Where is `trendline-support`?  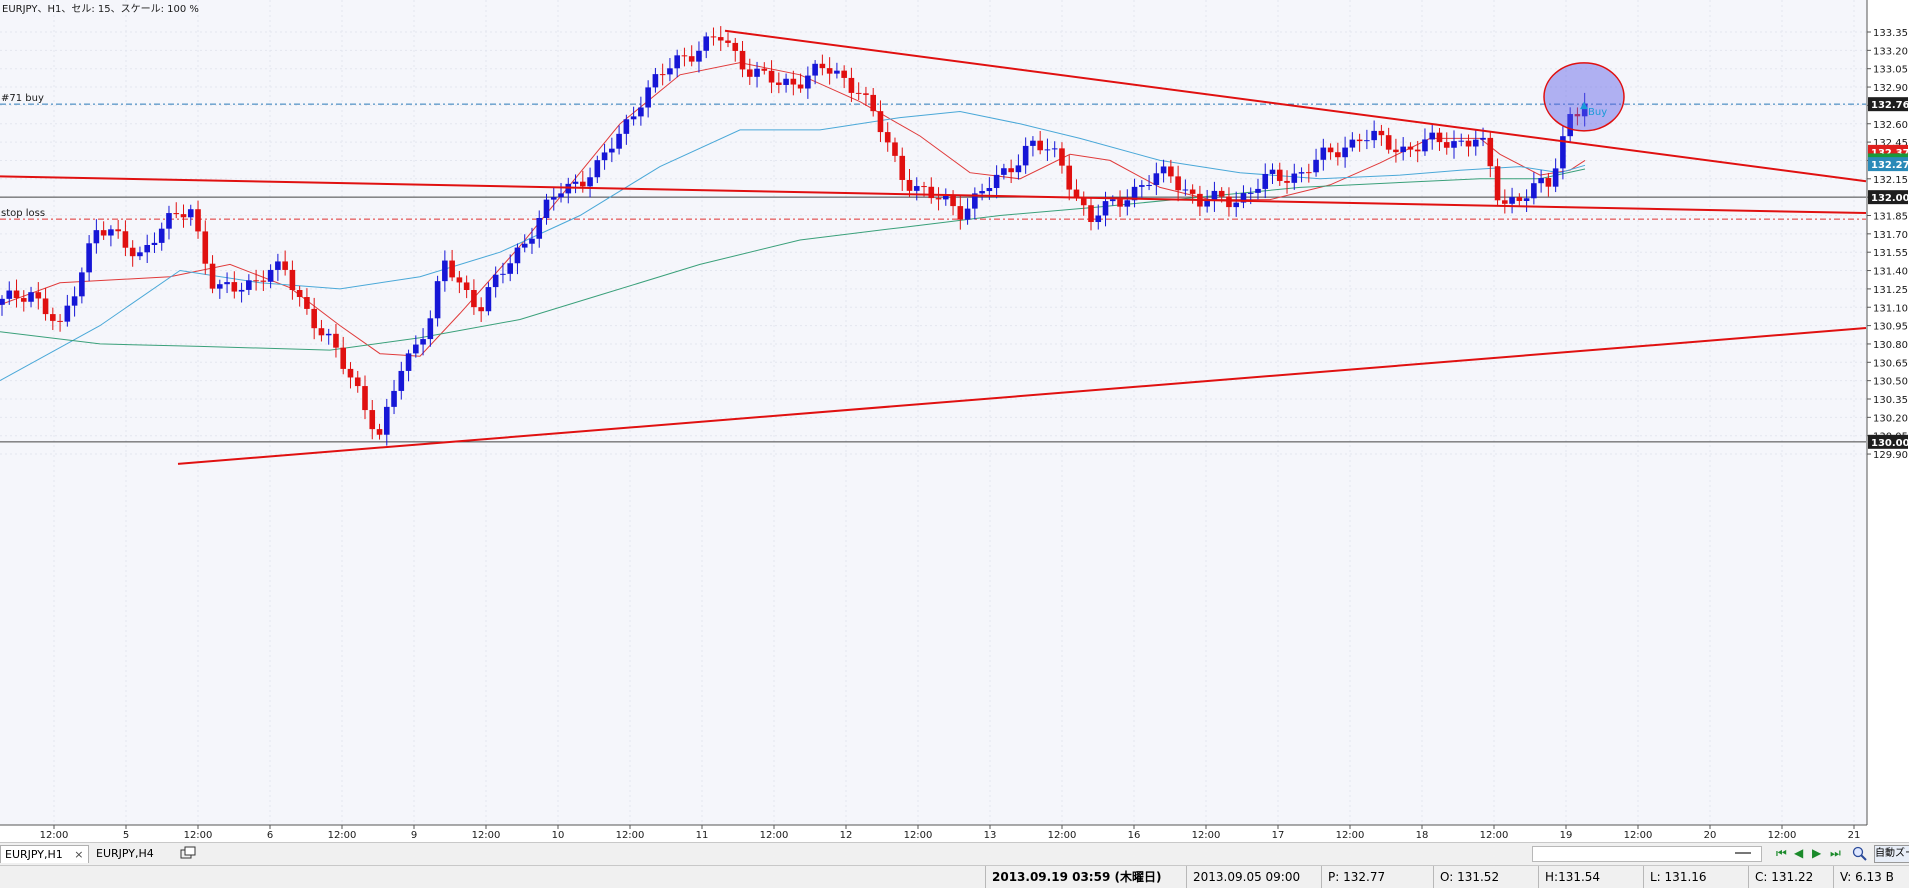 trendline-support is located at coordinates (1022, 396).